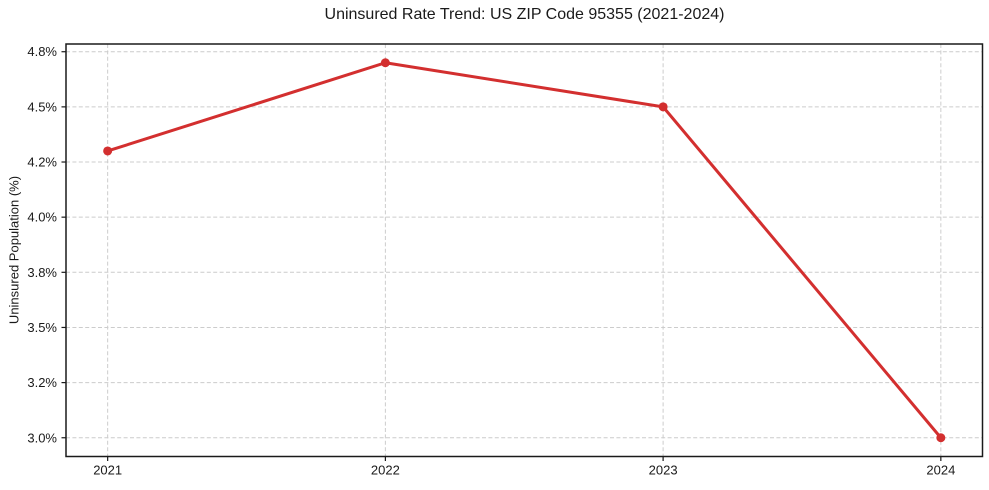 This screenshot has width=989, height=490. What do you see at coordinates (42, 327) in the screenshot?
I see `y-tick-label: 3.5%` at bounding box center [42, 327].